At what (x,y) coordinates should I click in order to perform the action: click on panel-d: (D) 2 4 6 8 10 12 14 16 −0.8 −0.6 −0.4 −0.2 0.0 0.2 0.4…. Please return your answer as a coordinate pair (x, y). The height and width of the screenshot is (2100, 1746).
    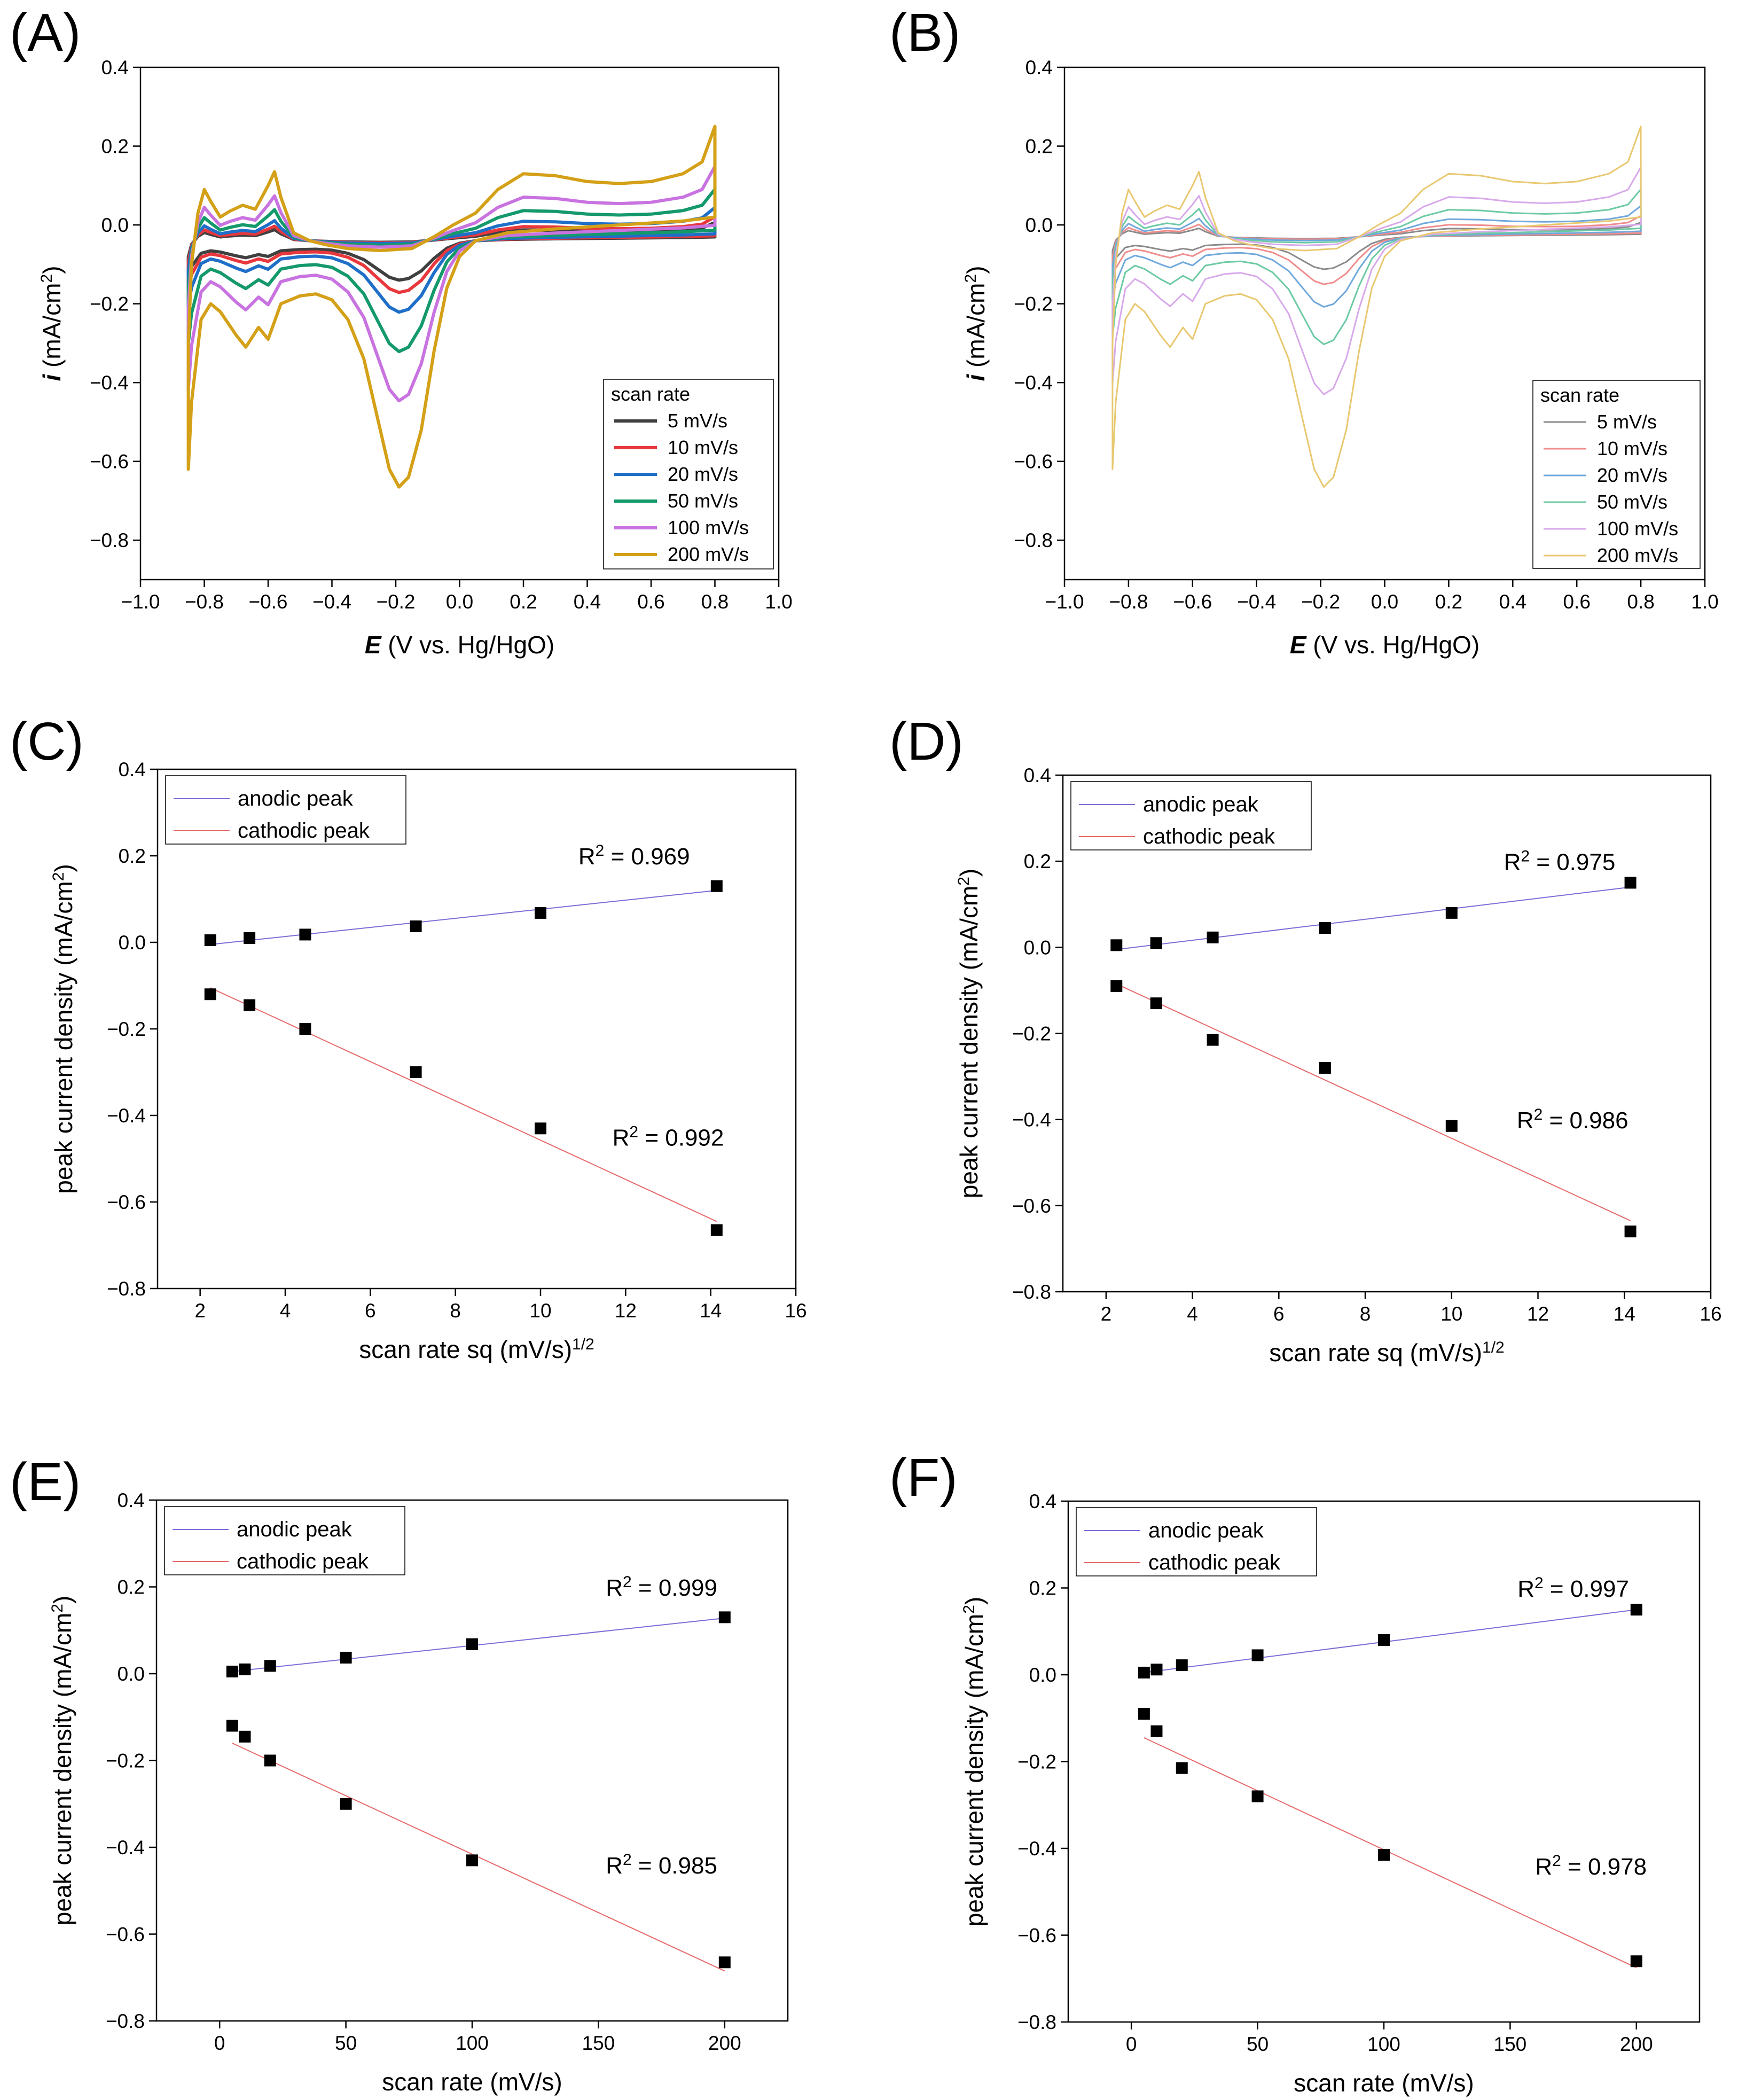
    Looking at the image, I should click on (1305, 1039).